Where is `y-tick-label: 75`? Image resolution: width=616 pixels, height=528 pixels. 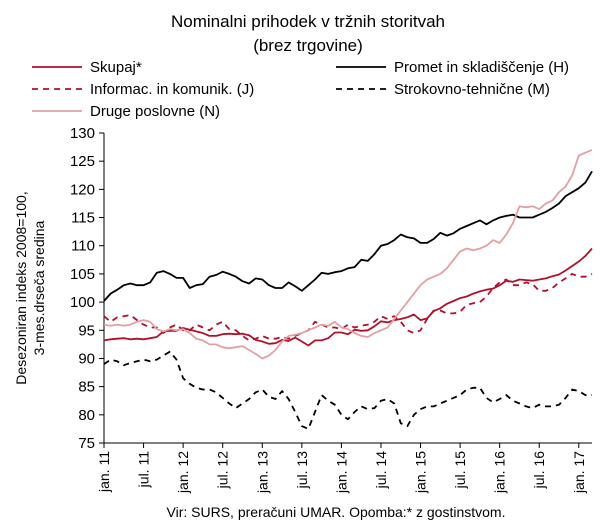 y-tick-label: 75 is located at coordinates (86, 443).